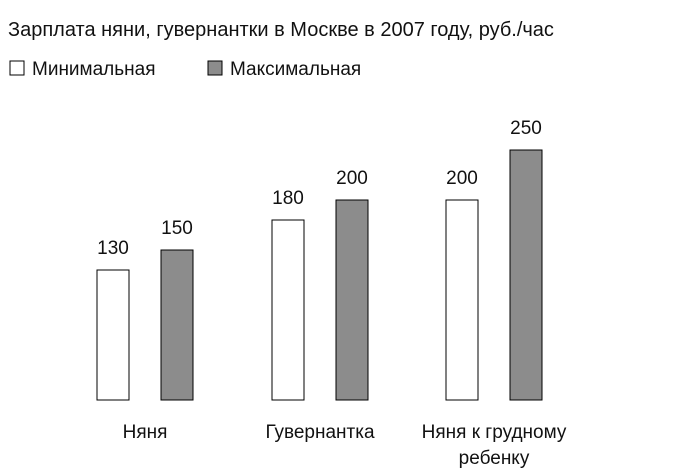 The width and height of the screenshot is (688, 472). What do you see at coordinates (494, 445) in the screenshot?
I see `category-label: Няня к грудному ребенку` at bounding box center [494, 445].